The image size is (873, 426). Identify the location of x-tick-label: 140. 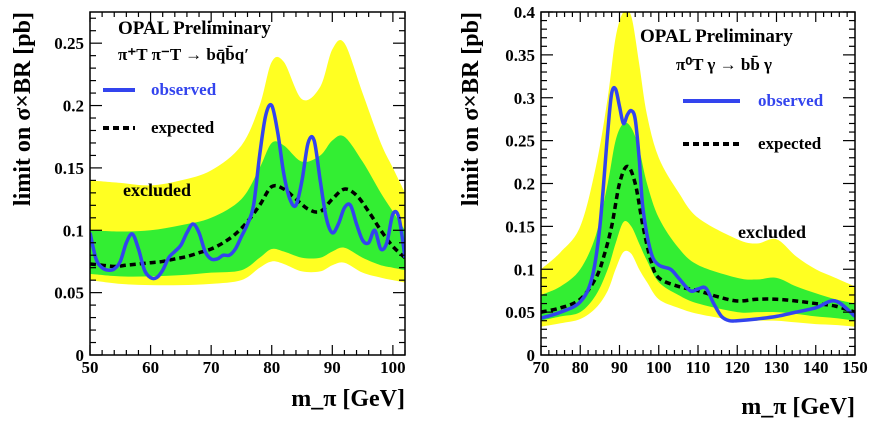
(816, 367).